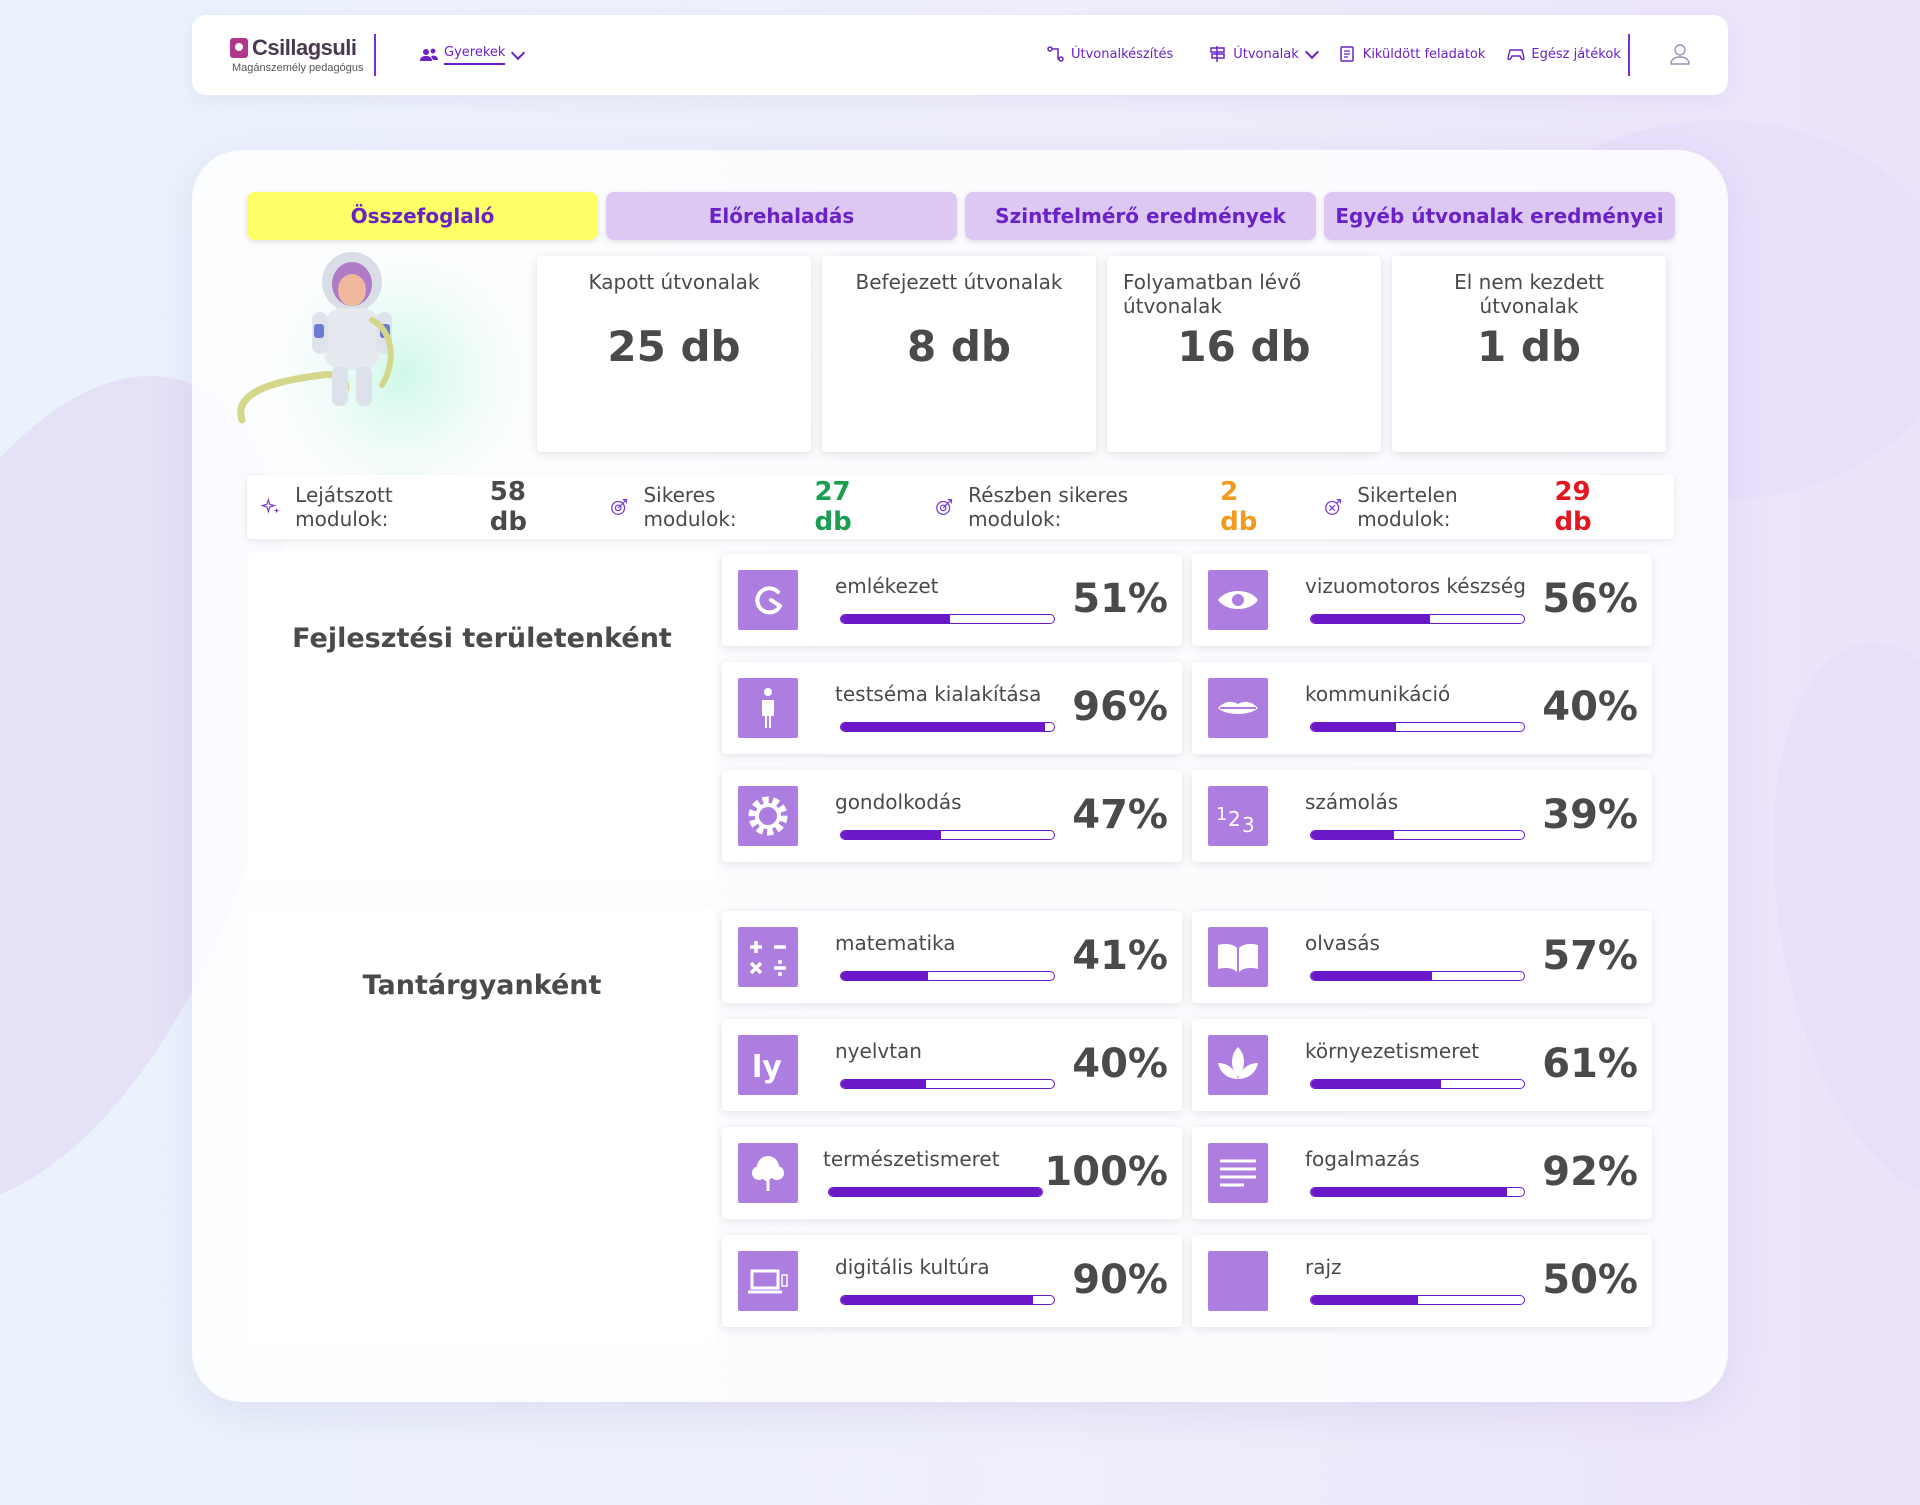 The image size is (1920, 1505). I want to click on nav-label: Egész játékok, so click(1576, 54).